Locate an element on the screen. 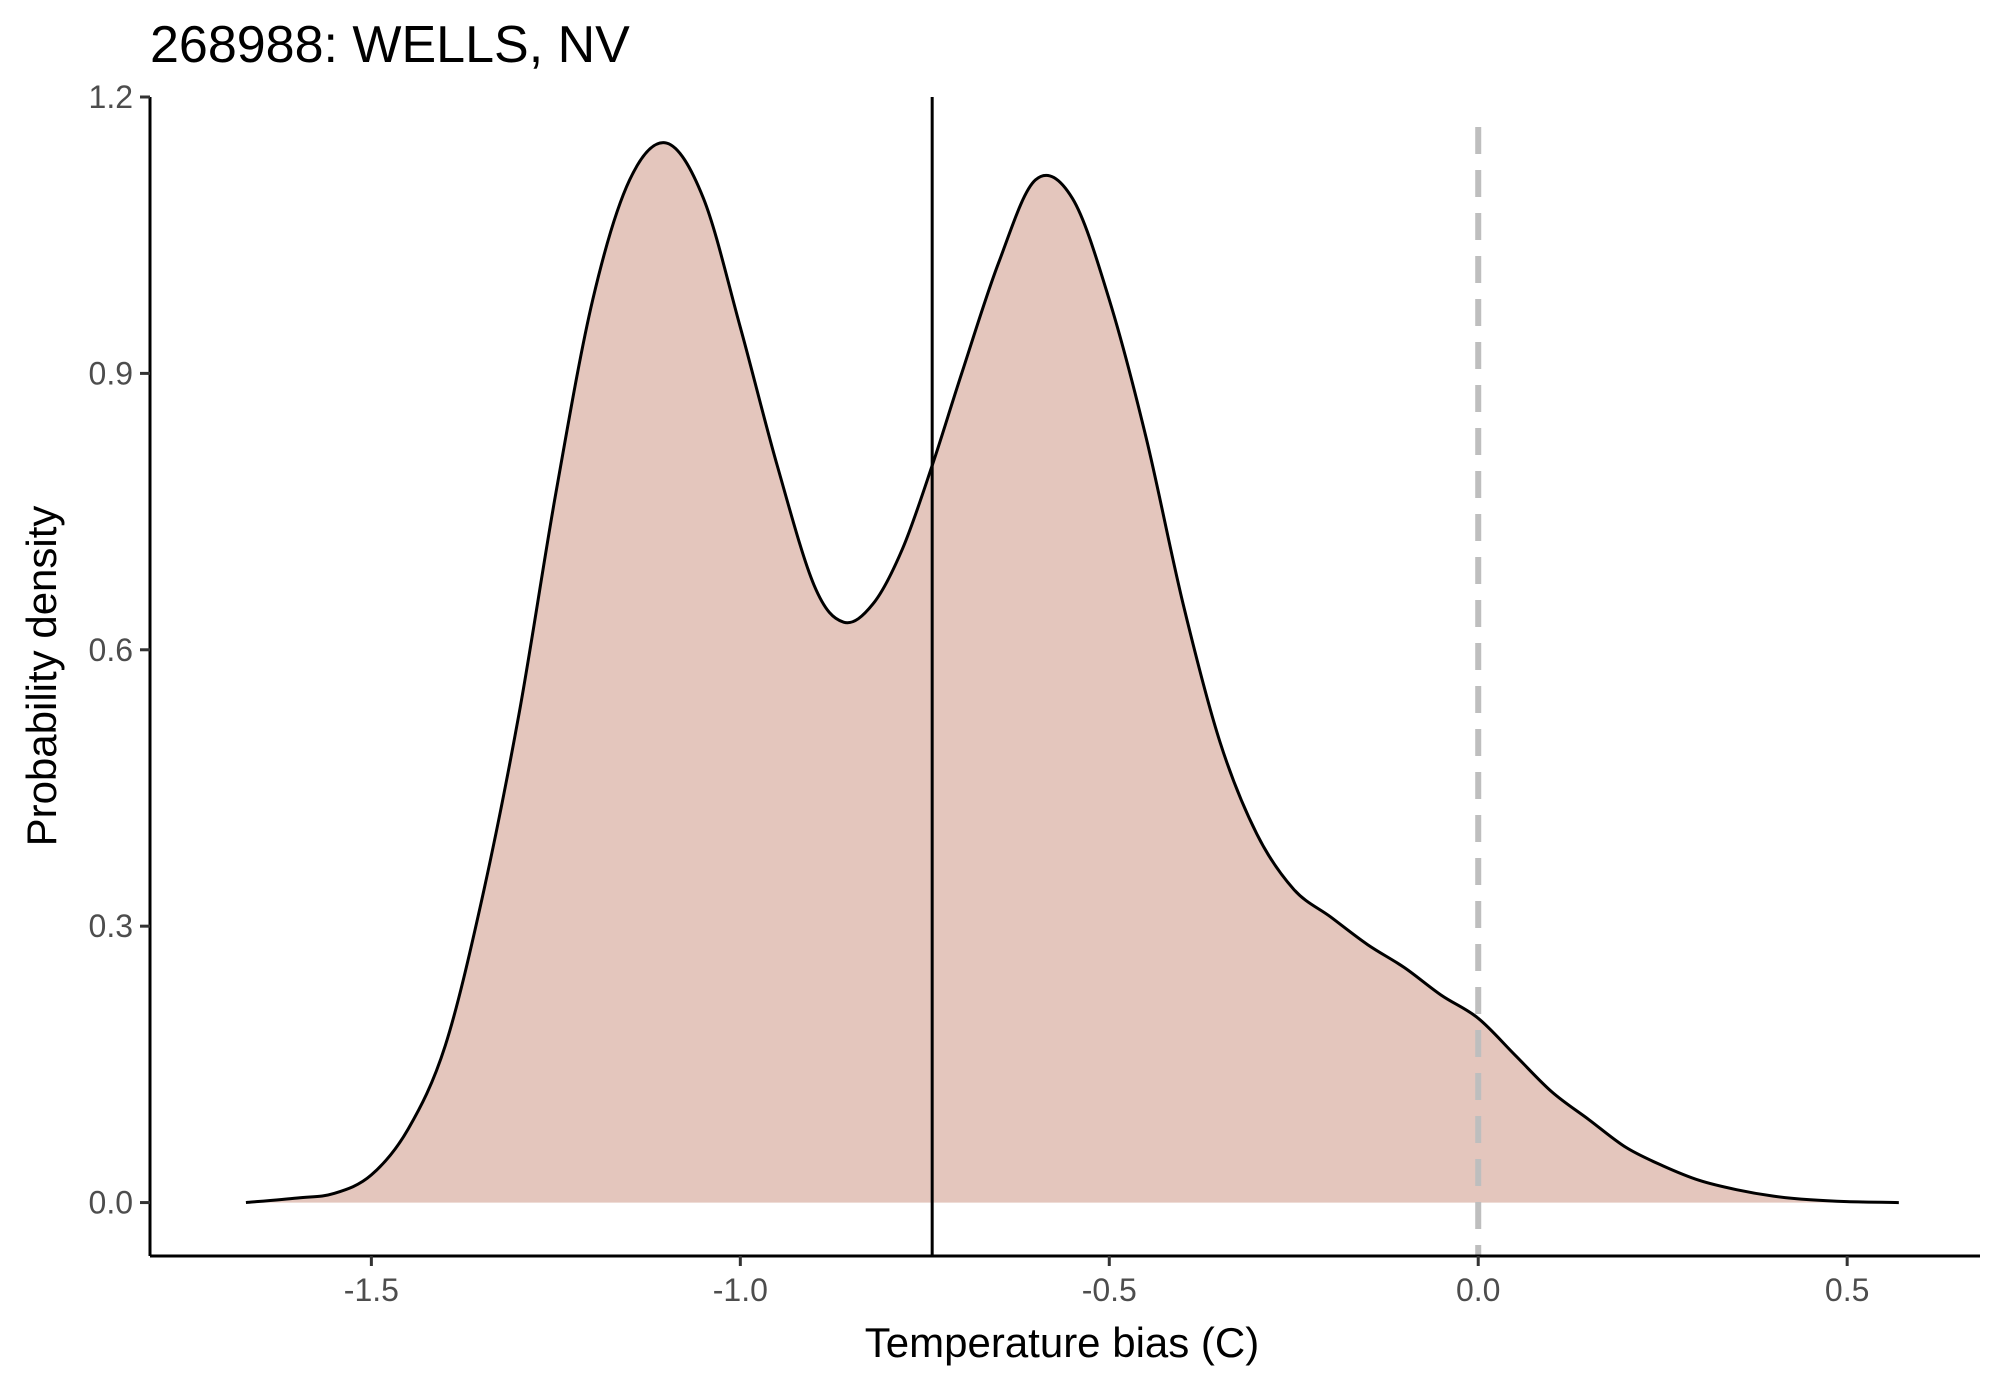 The height and width of the screenshot is (1389, 1990). y-axis-title: Probability density is located at coordinates (41, 676).